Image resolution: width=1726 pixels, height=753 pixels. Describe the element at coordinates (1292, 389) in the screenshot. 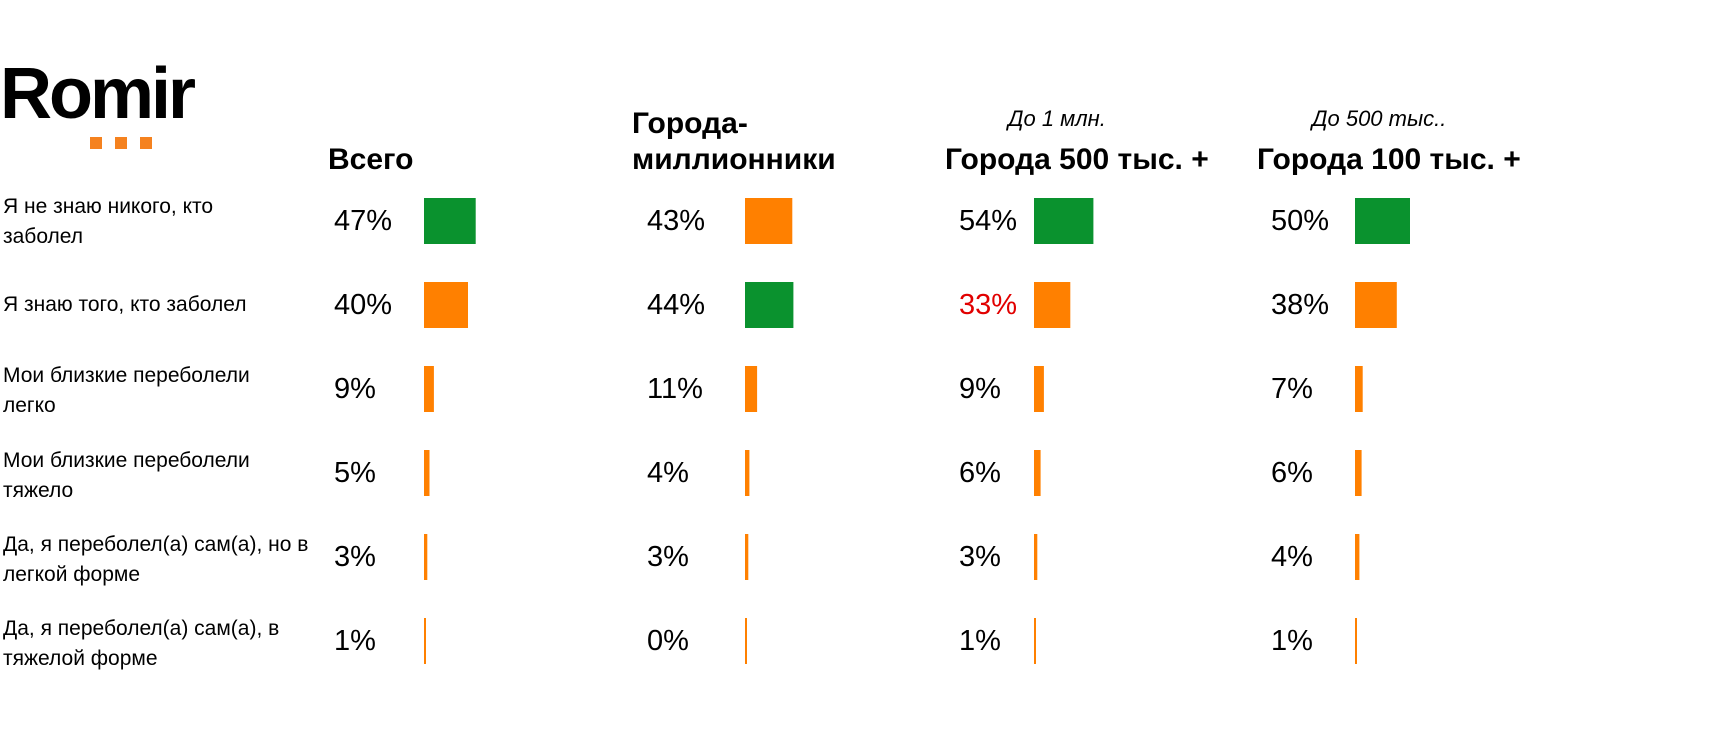

I see `percent-label-c3-r2: 7%` at that location.